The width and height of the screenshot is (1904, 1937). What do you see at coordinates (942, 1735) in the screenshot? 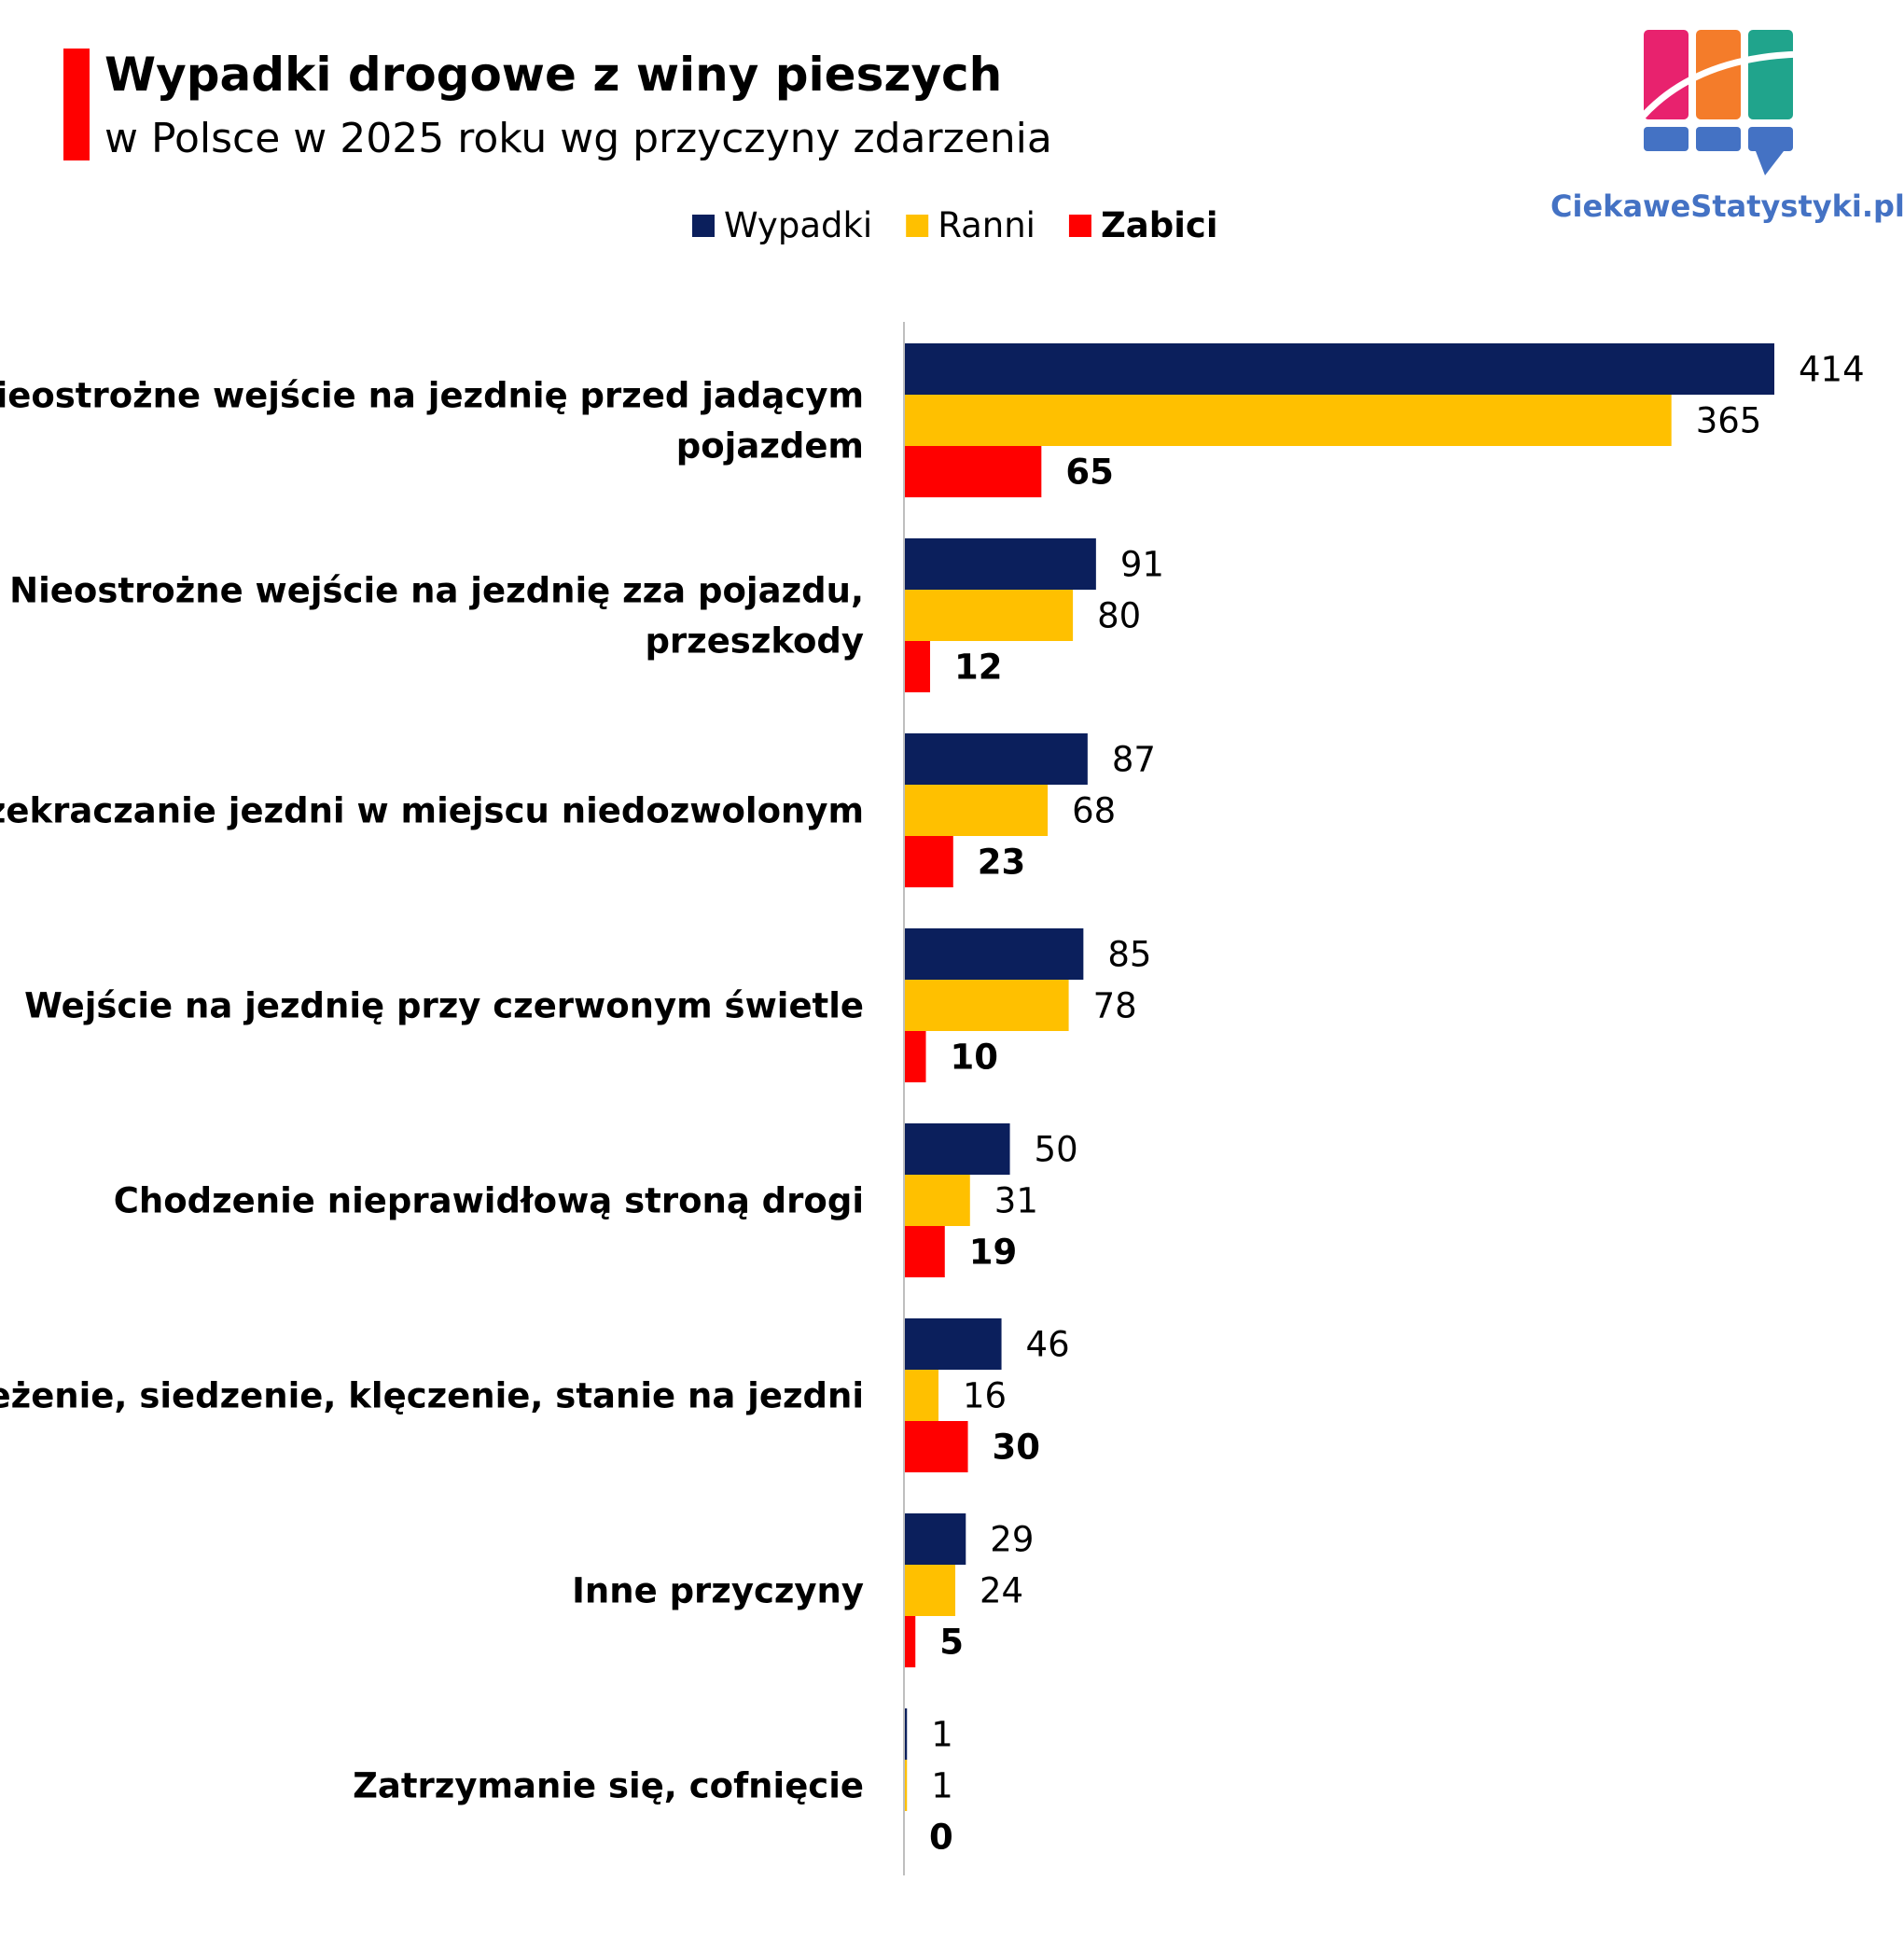
I see `data-label-wypadki: 1` at bounding box center [942, 1735].